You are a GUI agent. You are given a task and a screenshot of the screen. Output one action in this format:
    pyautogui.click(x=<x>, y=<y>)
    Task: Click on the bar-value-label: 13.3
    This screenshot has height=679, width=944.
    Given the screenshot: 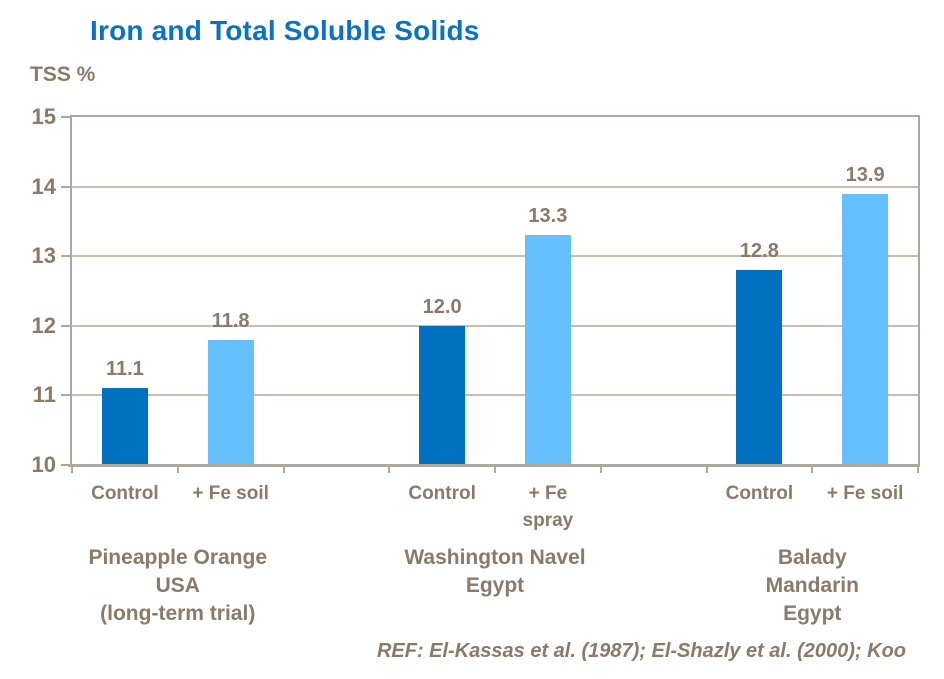 What is the action you would take?
    pyautogui.click(x=548, y=216)
    